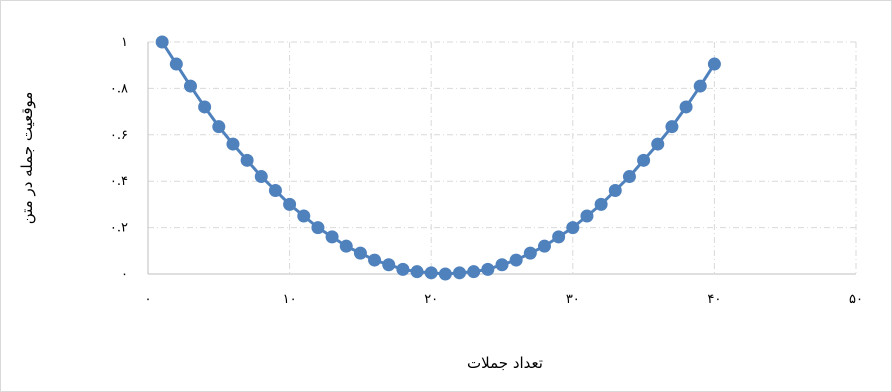  What do you see at coordinates (148, 299) in the screenshot?
I see `x-tick-label: ۰` at bounding box center [148, 299].